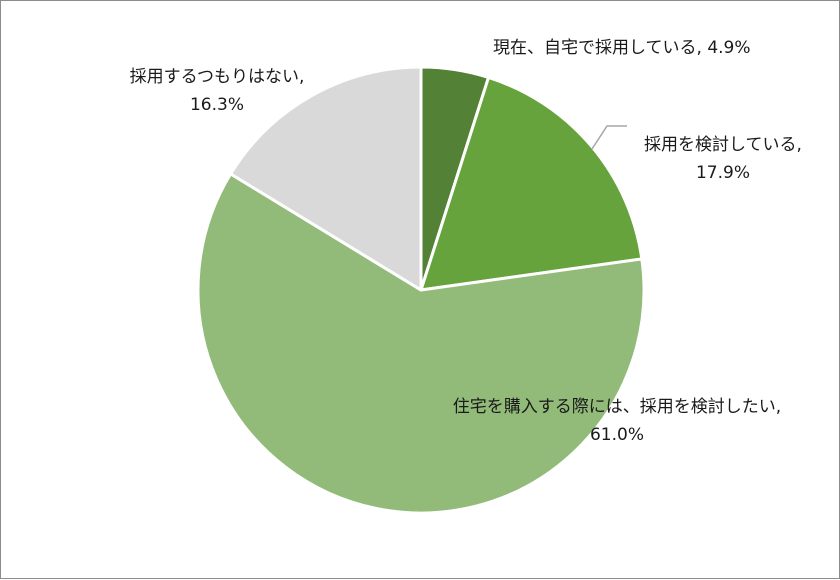 The width and height of the screenshot is (840, 580). Describe the element at coordinates (216, 105) in the screenshot. I see `slice-4-value: 16.3%` at that location.